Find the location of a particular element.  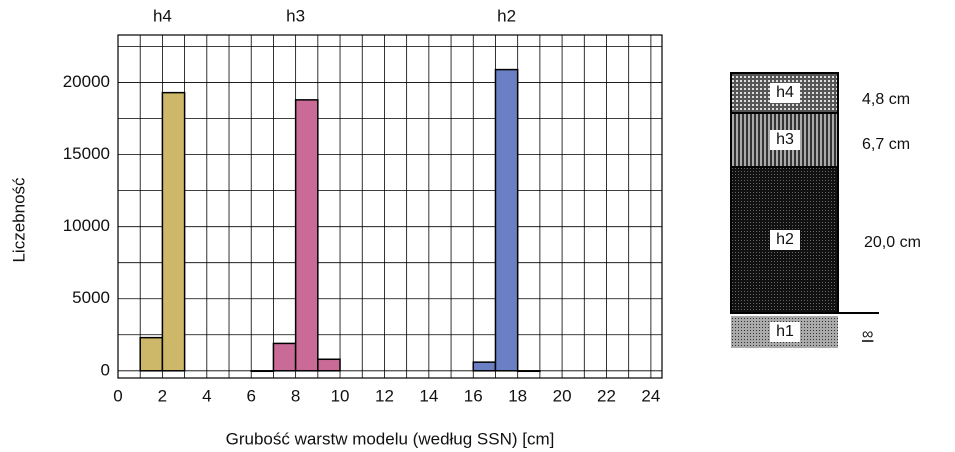

x-tick-label: 4 is located at coordinates (206, 395).